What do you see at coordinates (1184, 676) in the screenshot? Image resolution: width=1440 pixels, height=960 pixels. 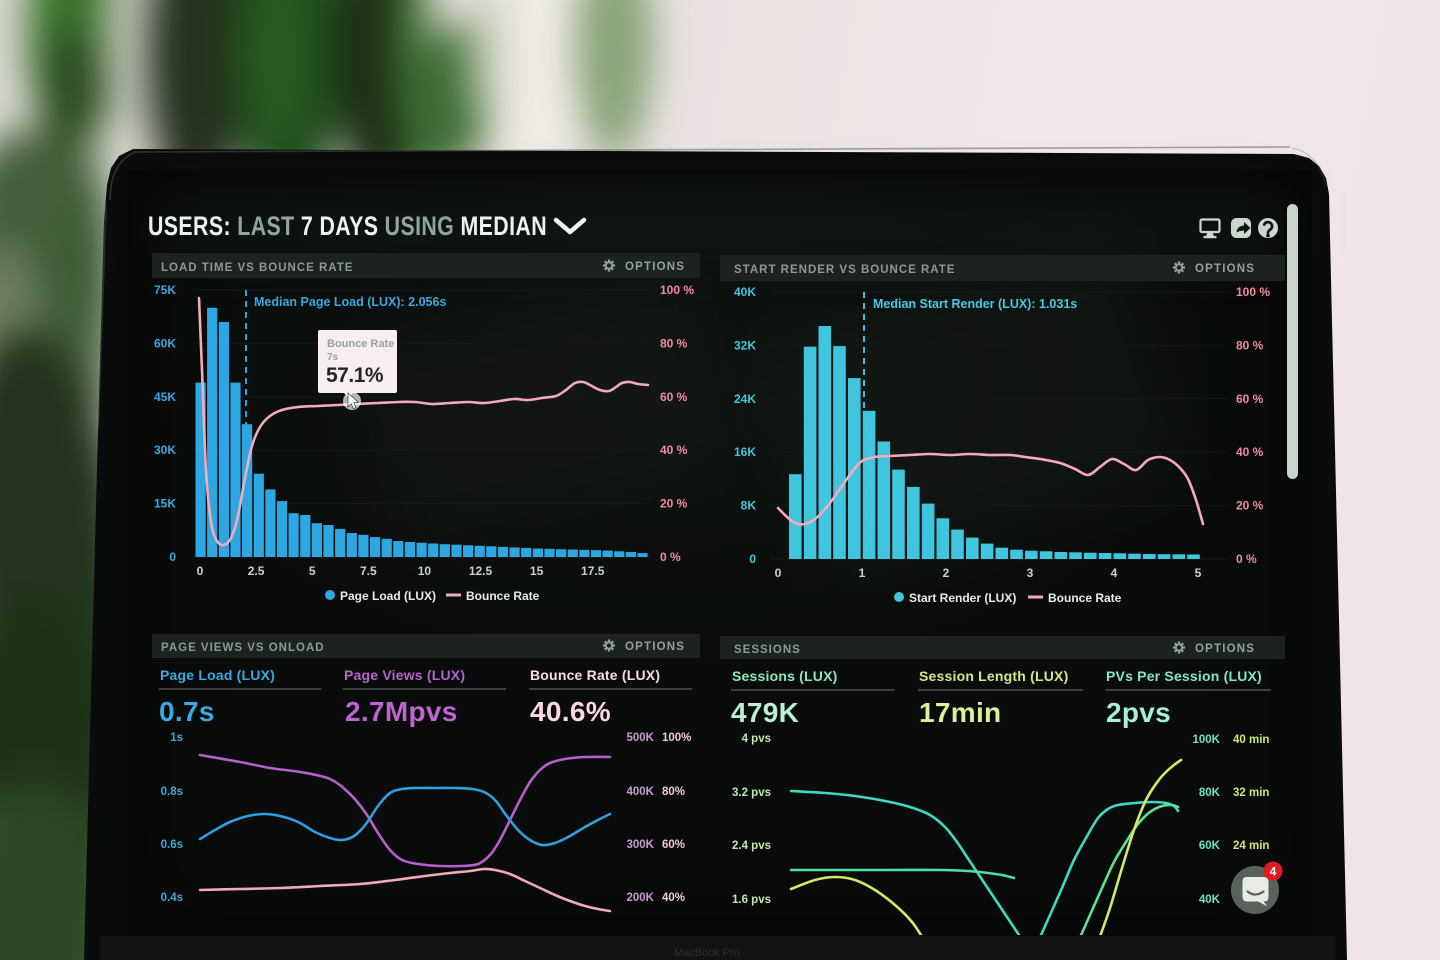 I see `svg-text: PVs Per Session (LUX)` at bounding box center [1184, 676].